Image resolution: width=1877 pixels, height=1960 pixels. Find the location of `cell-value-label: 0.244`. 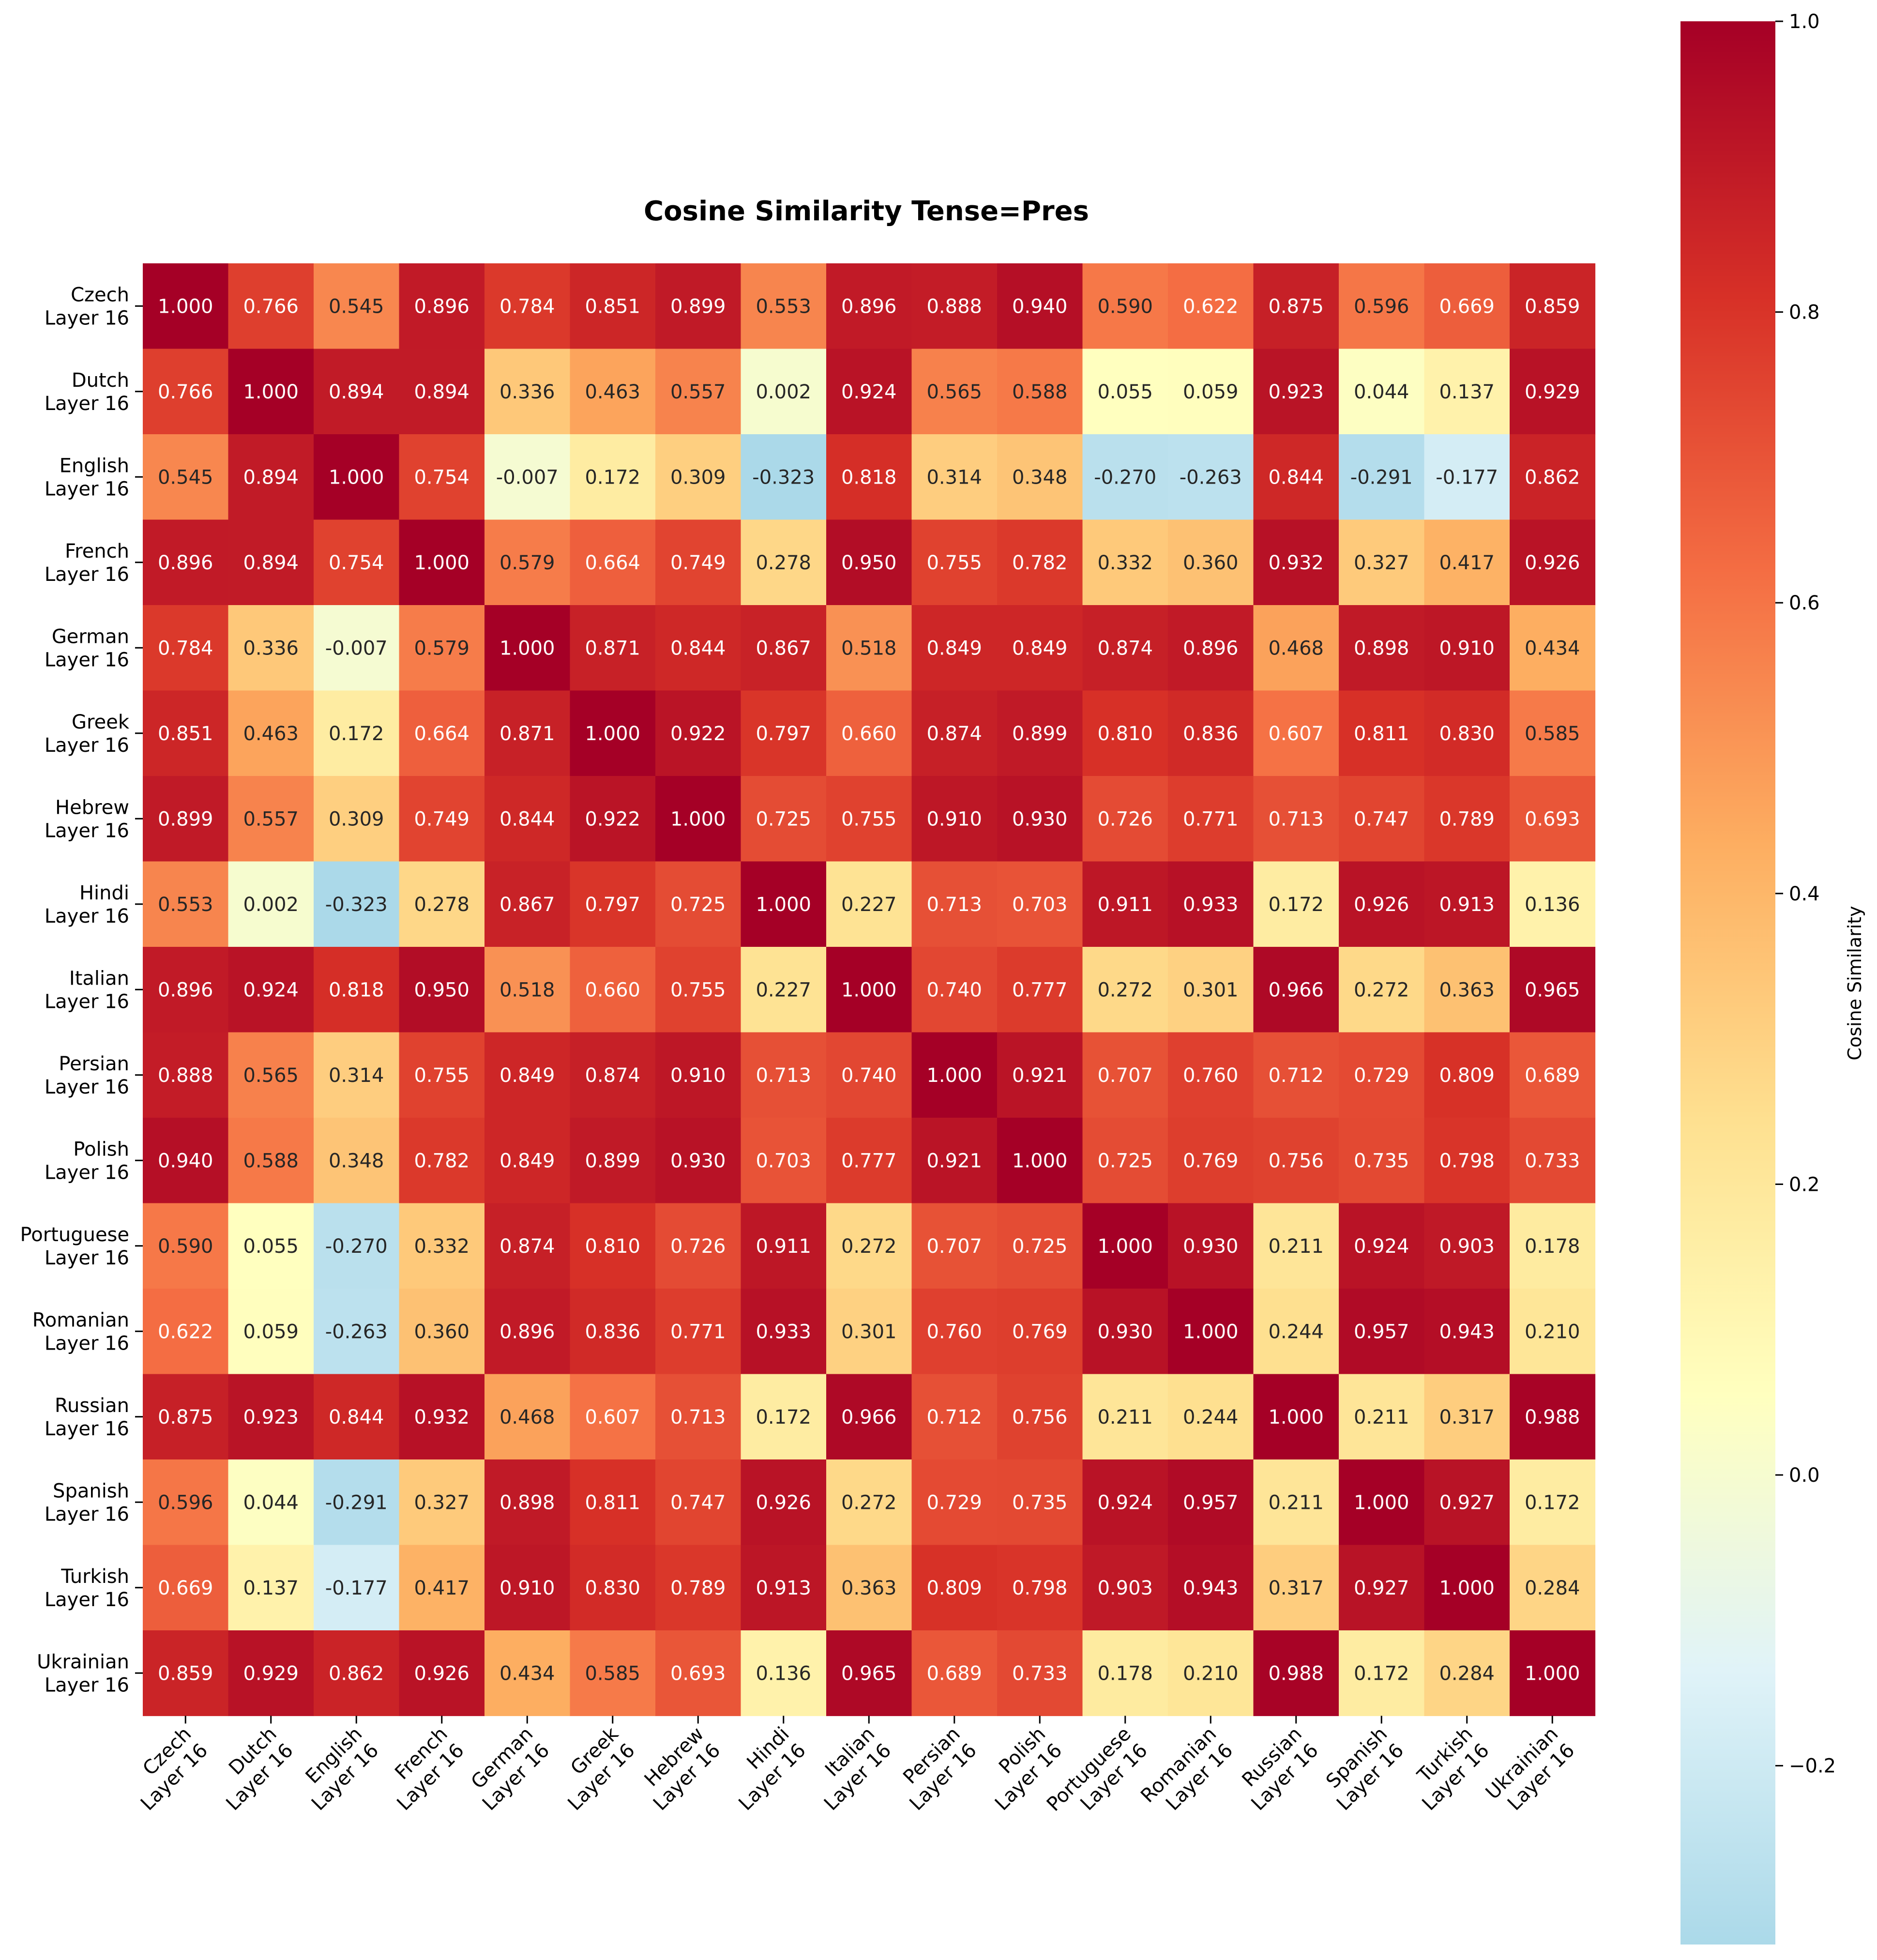

cell-value-label: 0.244 is located at coordinates (1296, 1332).